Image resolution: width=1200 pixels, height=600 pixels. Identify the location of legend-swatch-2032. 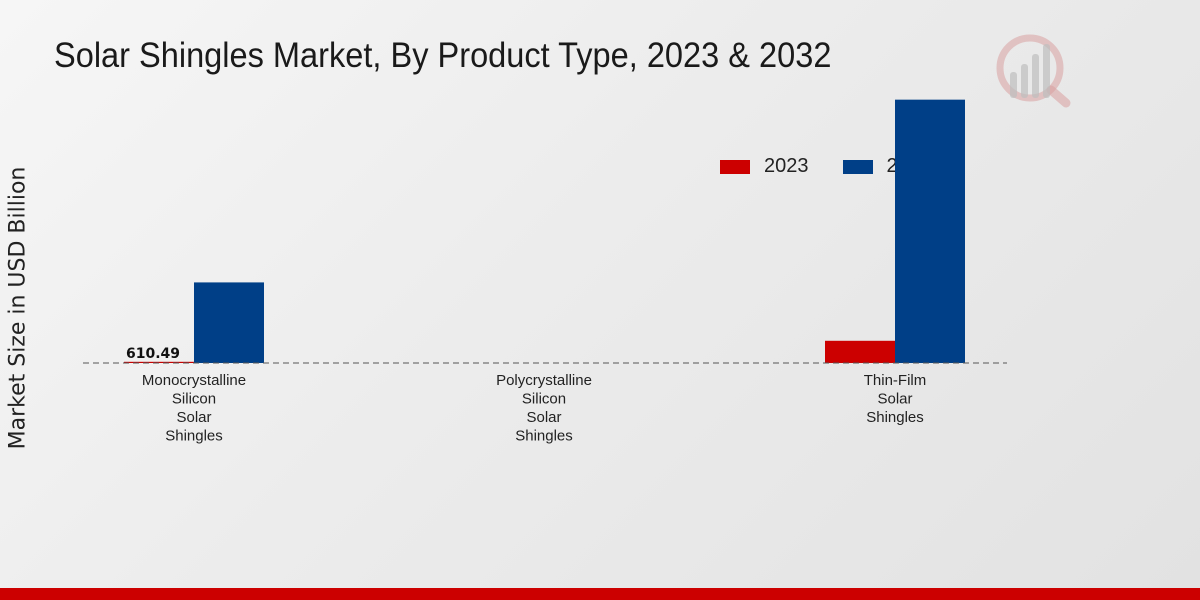
(857, 166).